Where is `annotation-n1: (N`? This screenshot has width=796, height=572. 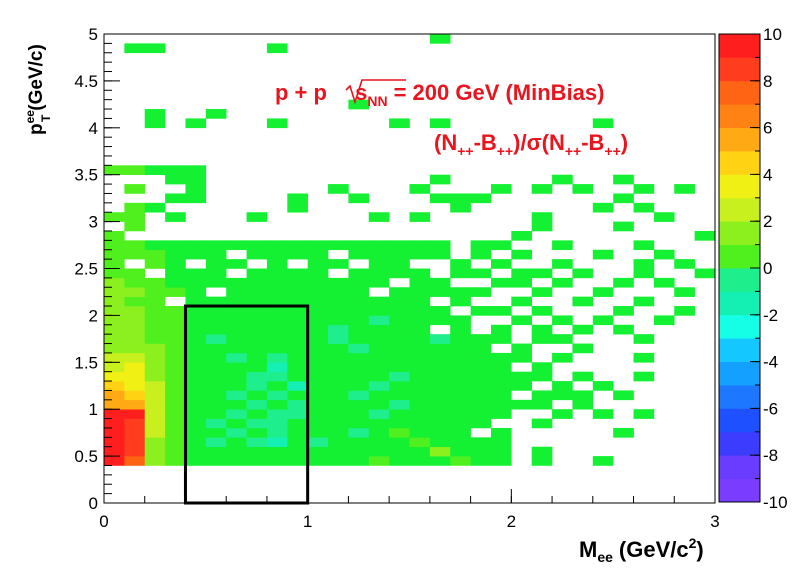 annotation-n1: (N is located at coordinates (445, 142).